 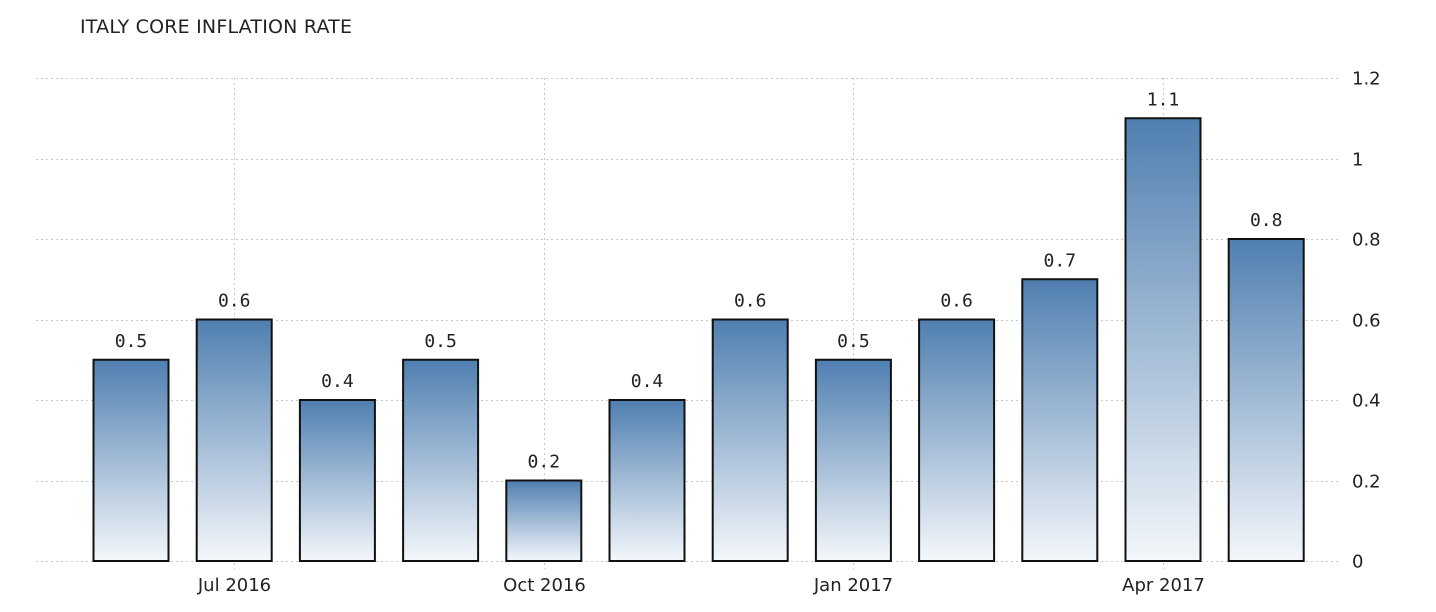 I want to click on x-axis: Jul 2016 Oct 2016 Jan 2017 Apr 2017, so click(x=701, y=585).